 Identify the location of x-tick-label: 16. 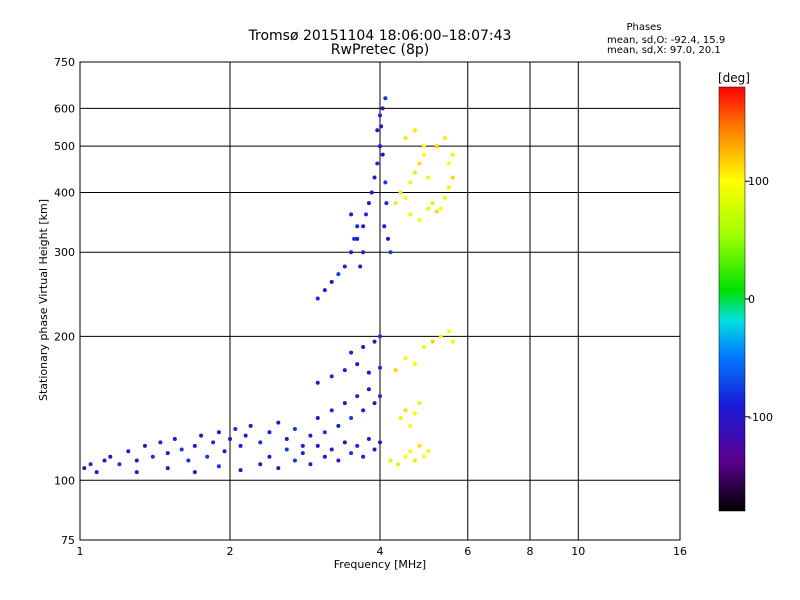
(680, 551).